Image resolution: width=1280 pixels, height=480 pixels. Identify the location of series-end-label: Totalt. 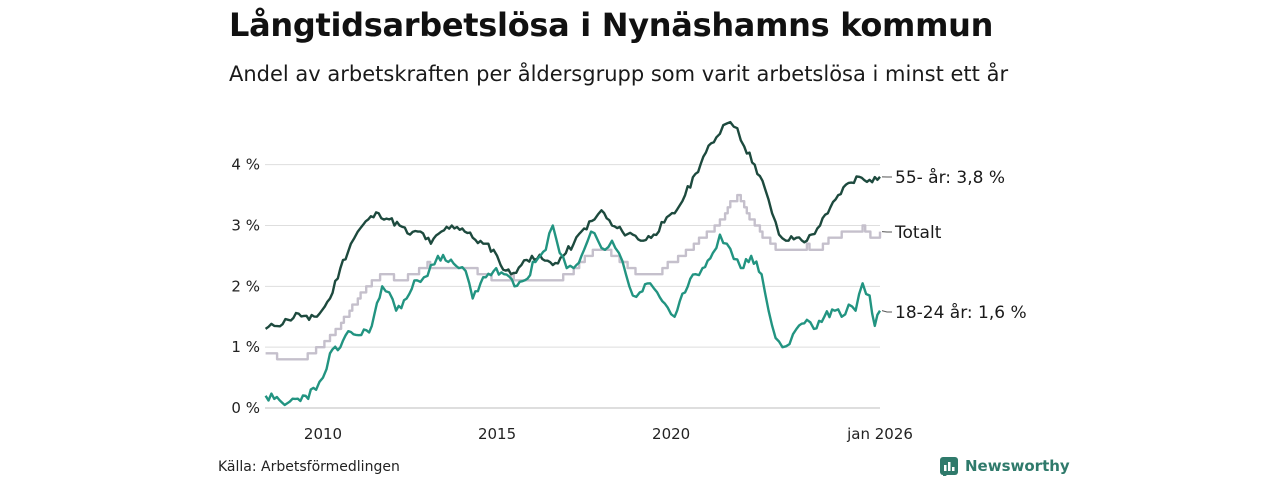
(918, 233).